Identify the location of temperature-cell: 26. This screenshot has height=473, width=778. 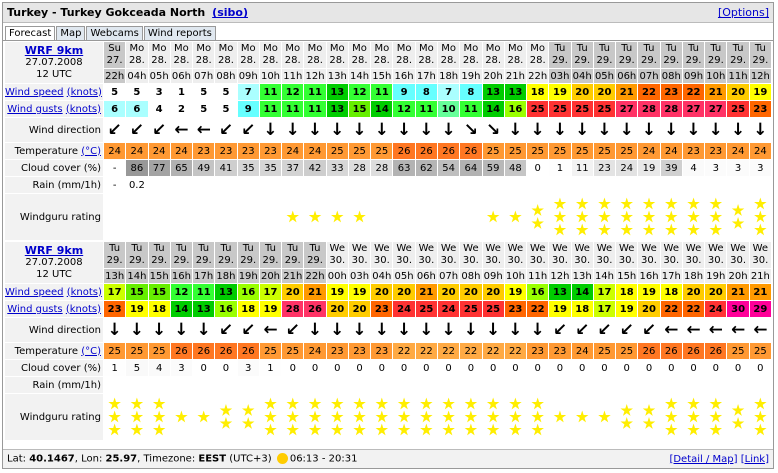
(671, 351).